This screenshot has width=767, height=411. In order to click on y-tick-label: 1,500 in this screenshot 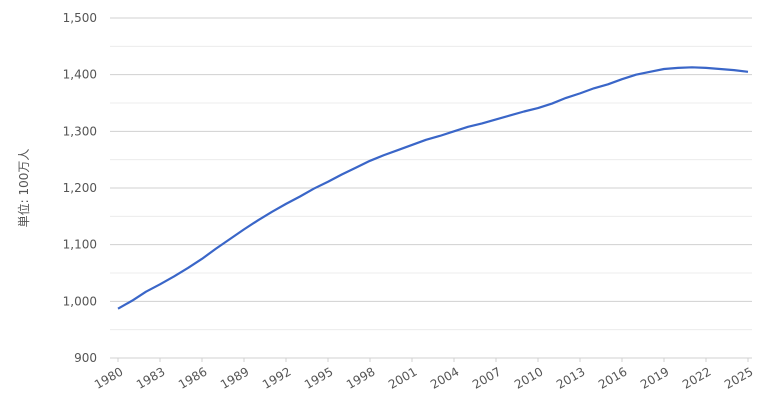, I will do `click(80, 18)`.